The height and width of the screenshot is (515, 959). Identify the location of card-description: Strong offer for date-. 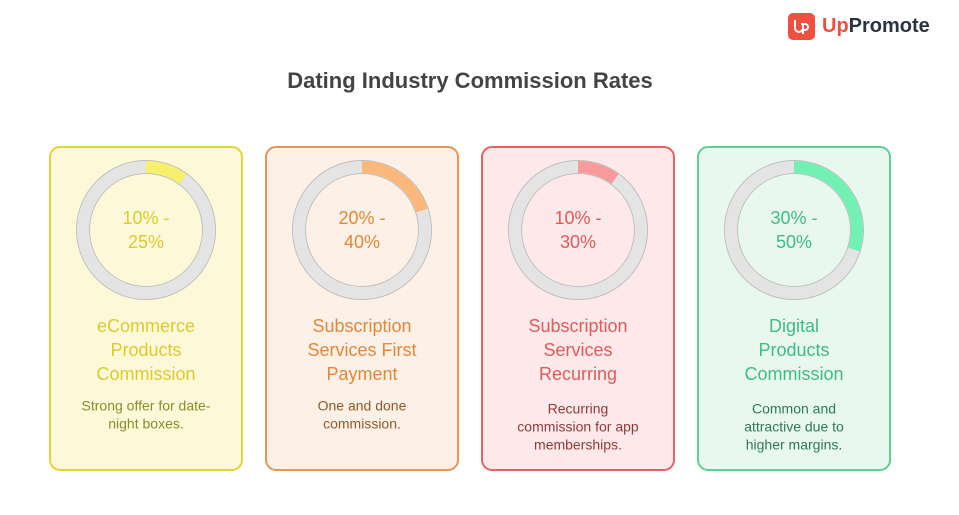
(146, 406).